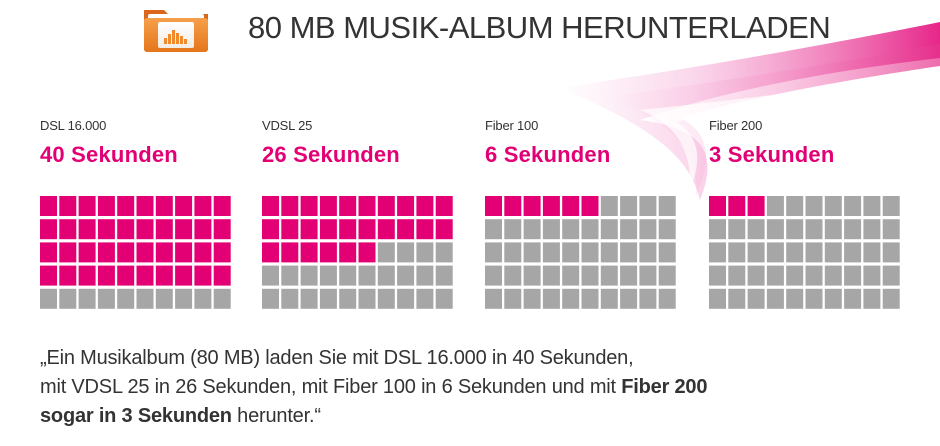 The image size is (940, 446). Describe the element at coordinates (512, 125) in the screenshot. I see `panel-label: Fiber 100` at that location.